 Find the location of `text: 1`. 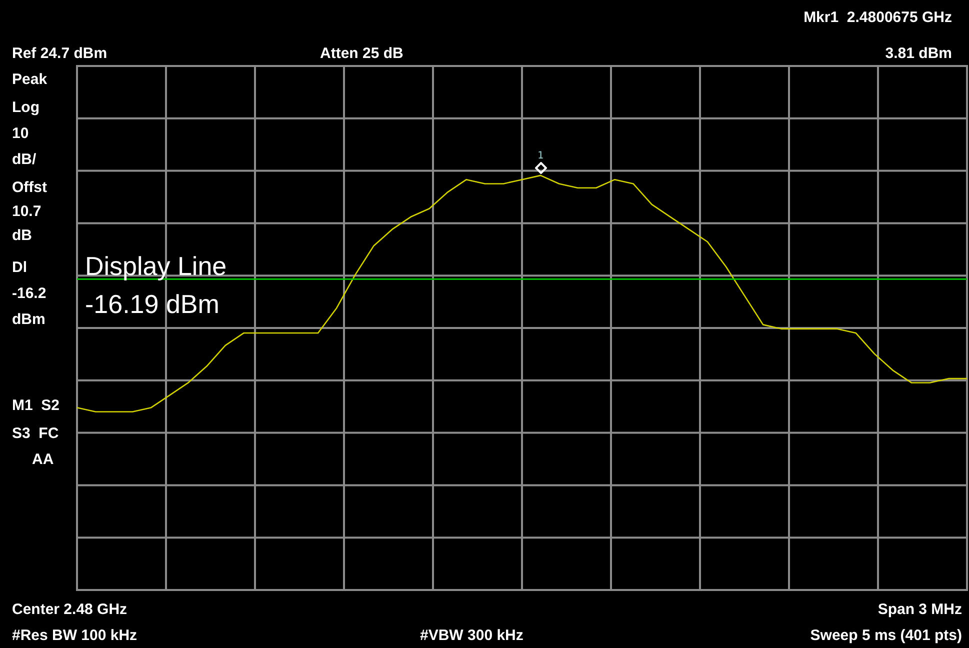

text: 1 is located at coordinates (541, 156).